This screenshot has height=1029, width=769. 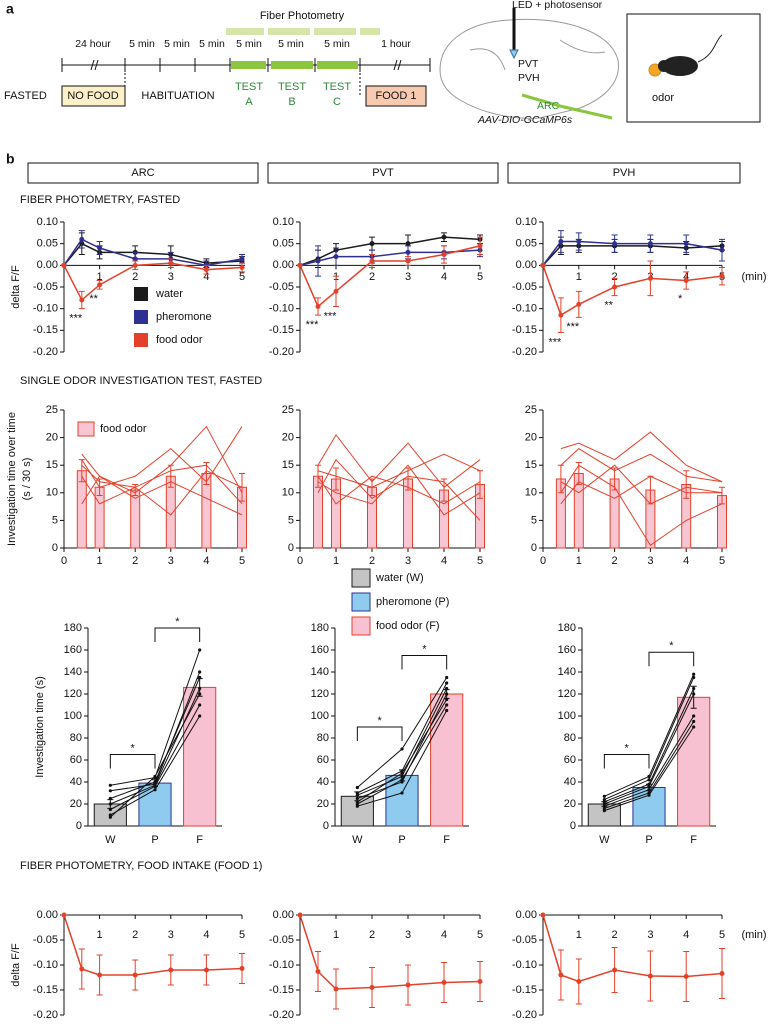 I want to click on mouse, so click(x=685, y=55).